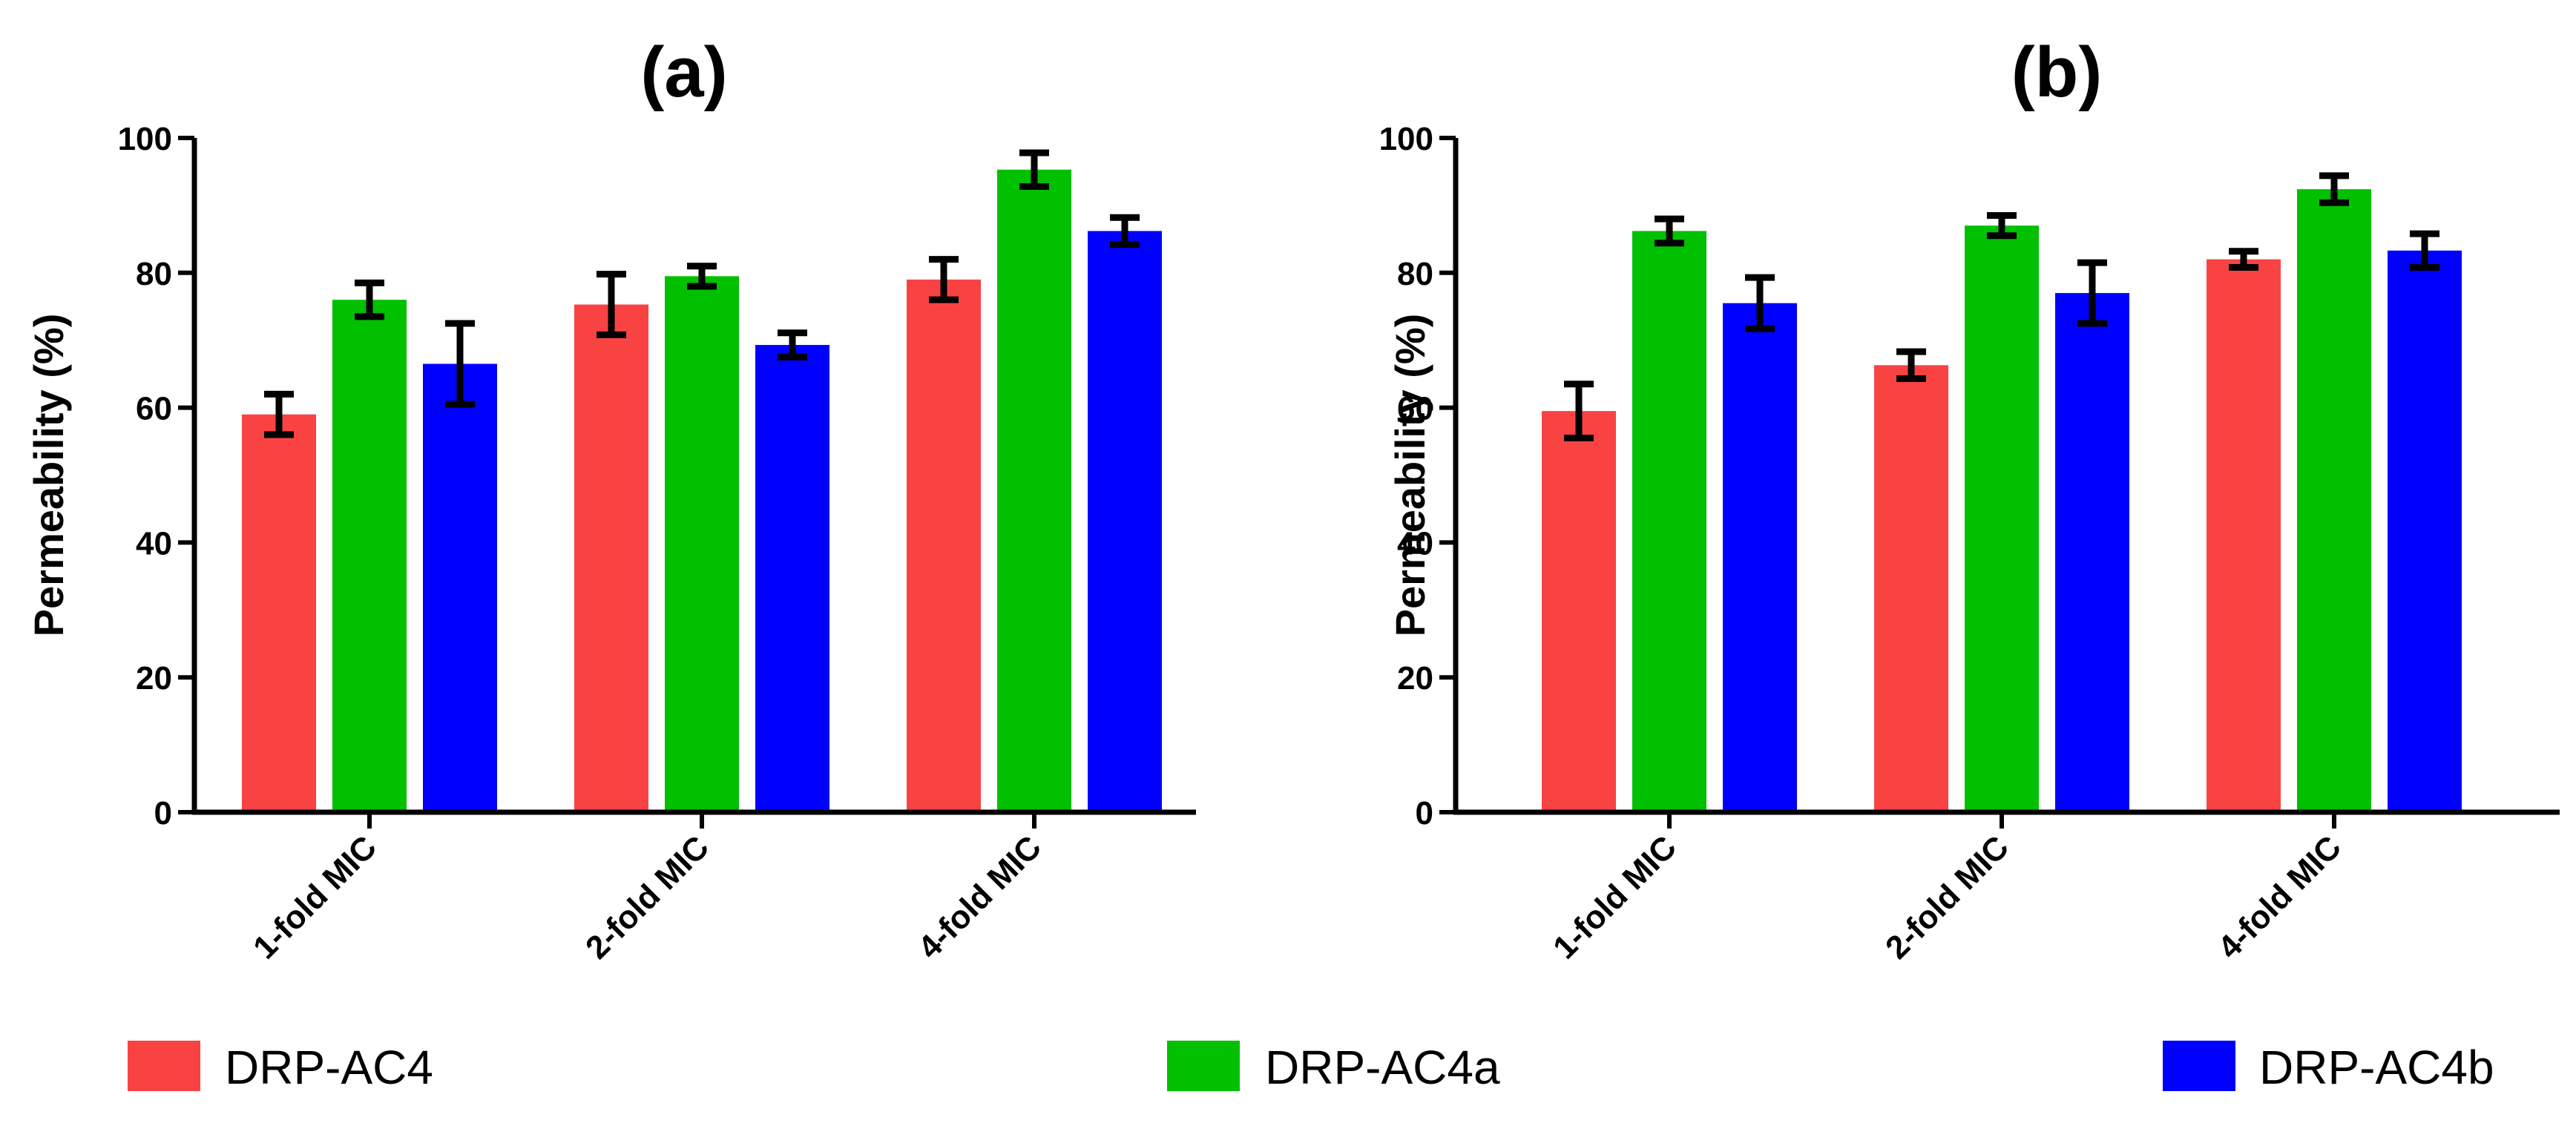 Image resolution: width=2576 pixels, height=1123 pixels. Describe the element at coordinates (1382, 1067) in the screenshot. I see `legend-label: DRP-AC4a` at that location.